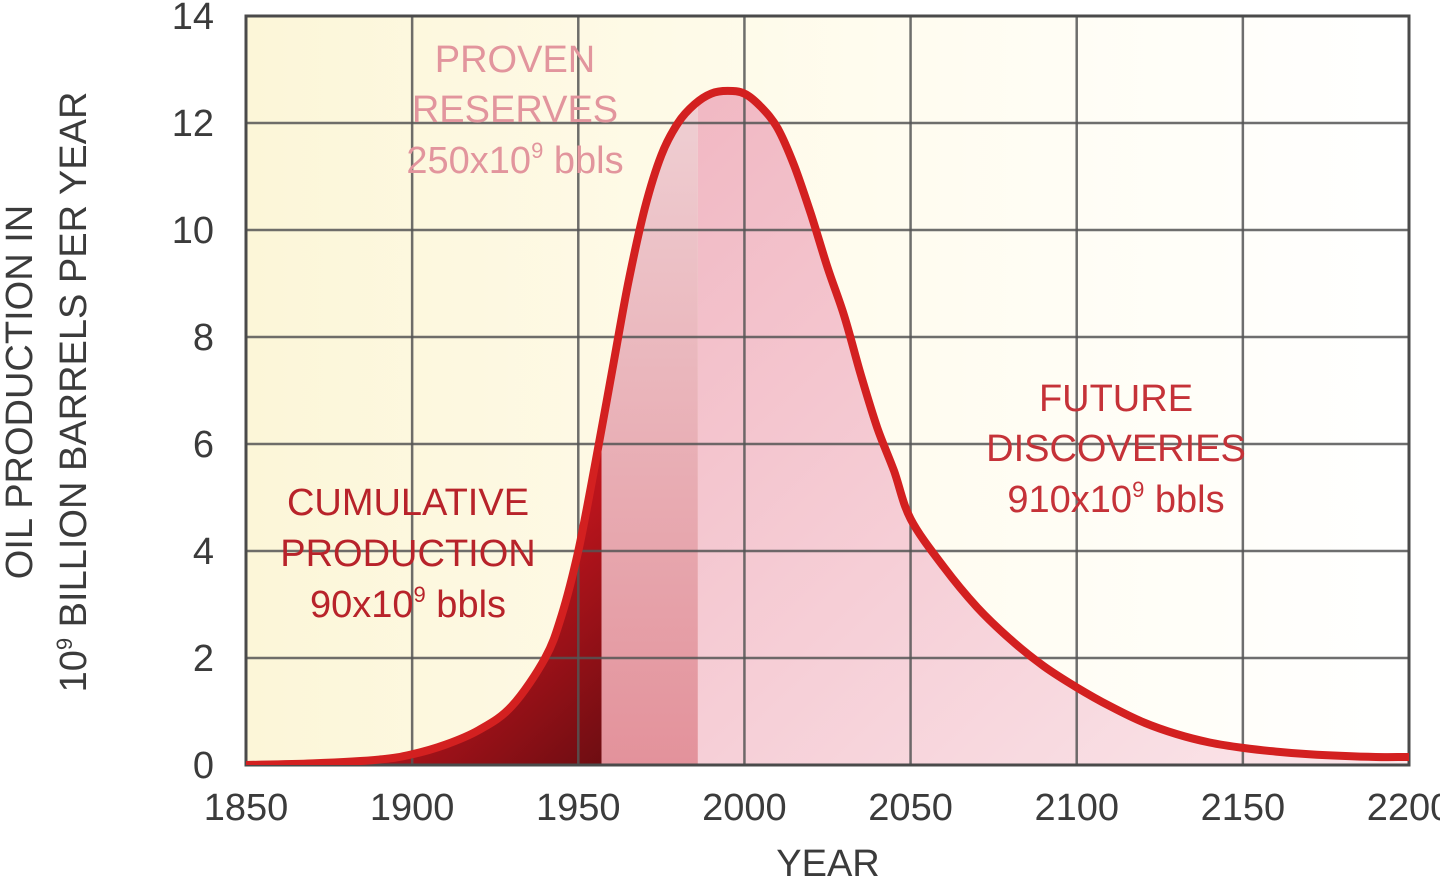 The image size is (1440, 881). Describe the element at coordinates (744, 808) in the screenshot. I see `x-tick-label-2000: 2000` at that location.